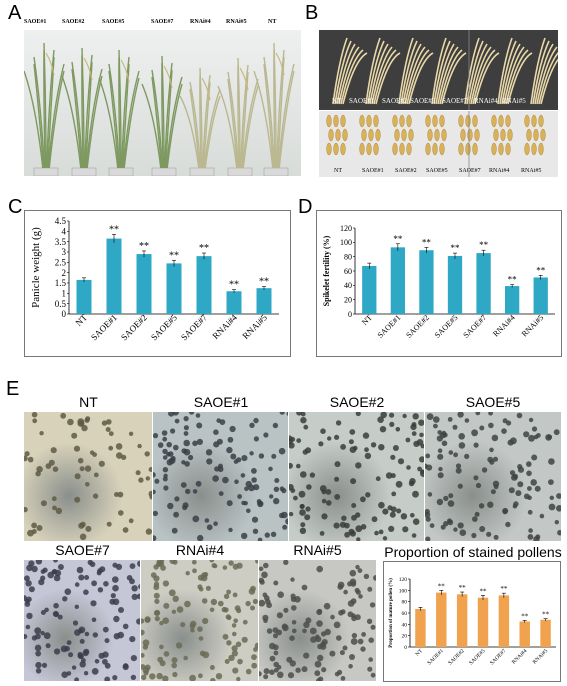  What do you see at coordinates (520, 657) in the screenshot?
I see `chart-e-xtick-label: RNAi#4` at bounding box center [520, 657].